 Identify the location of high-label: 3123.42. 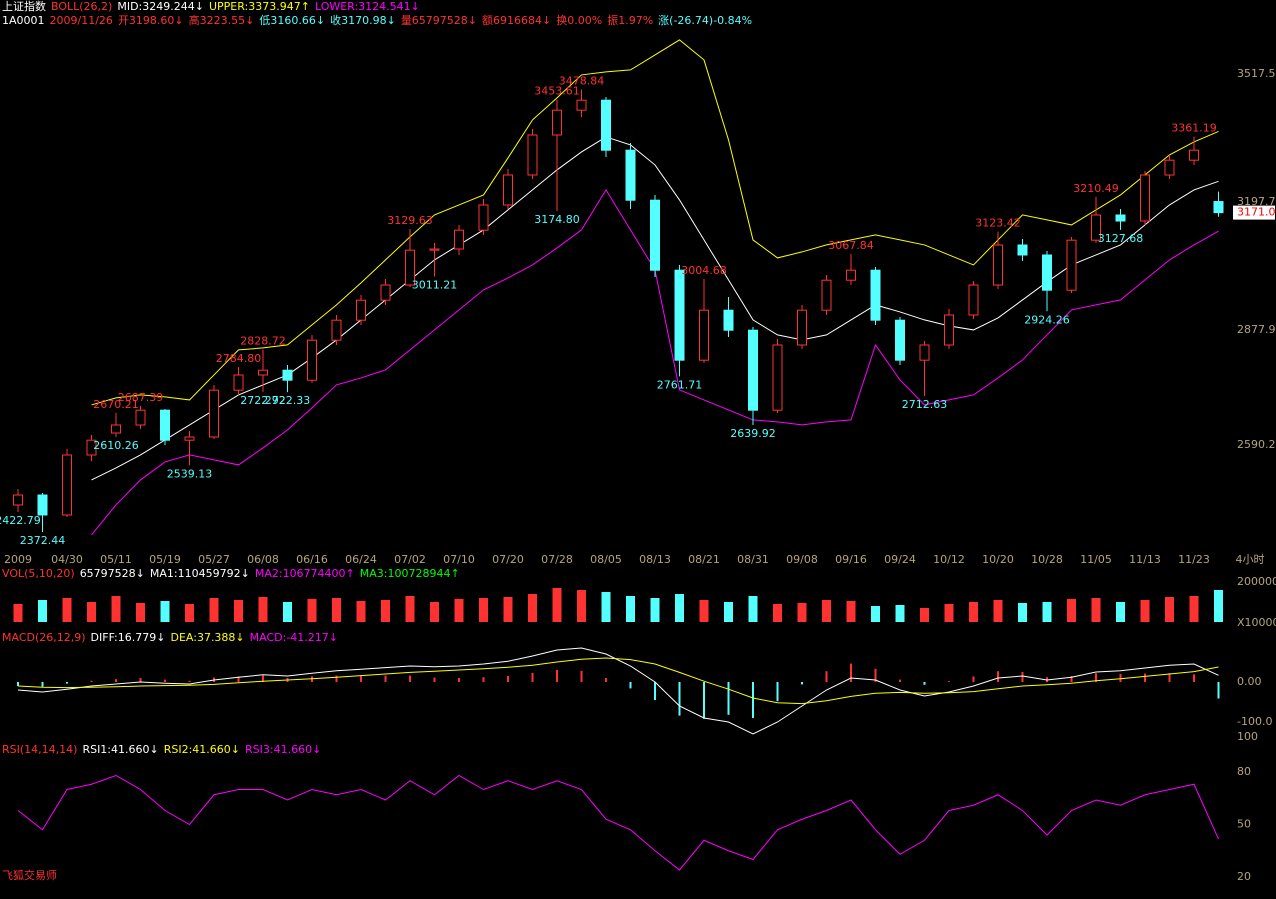
(998, 223).